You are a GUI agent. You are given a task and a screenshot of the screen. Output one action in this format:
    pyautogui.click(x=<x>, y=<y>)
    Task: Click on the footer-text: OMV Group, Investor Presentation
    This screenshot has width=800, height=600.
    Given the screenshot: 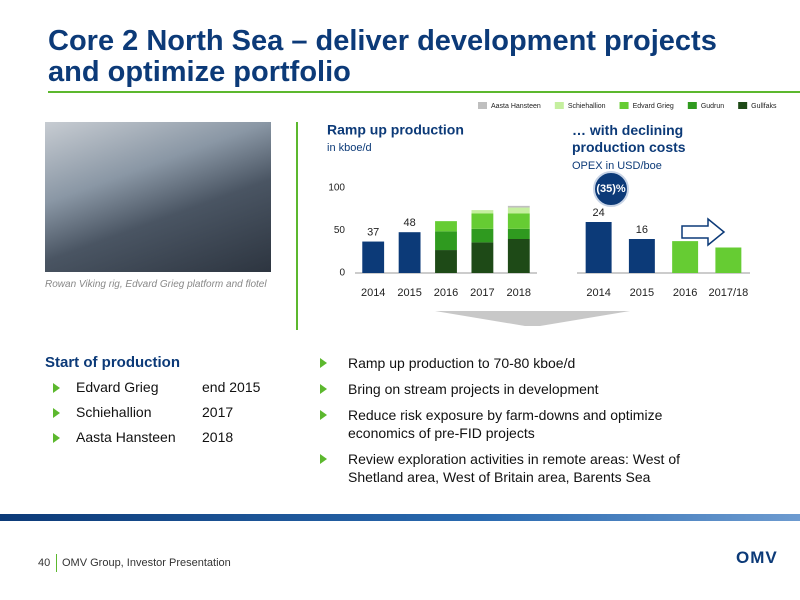 What is the action you would take?
    pyautogui.click(x=146, y=563)
    